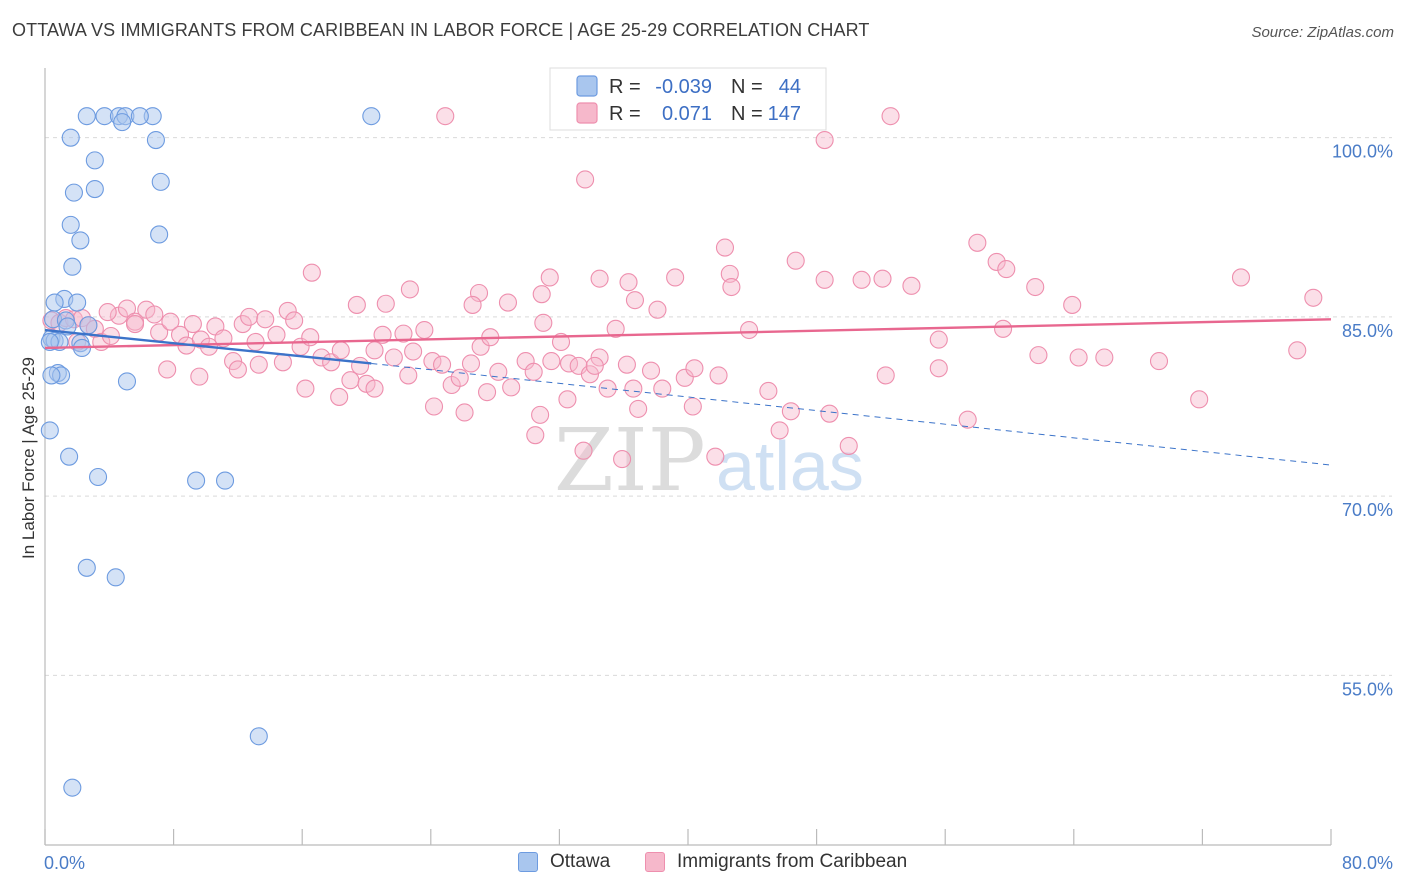  What do you see at coordinates (1367, 510) in the screenshot?
I see `y-tick-label: 70.0%` at bounding box center [1367, 510].